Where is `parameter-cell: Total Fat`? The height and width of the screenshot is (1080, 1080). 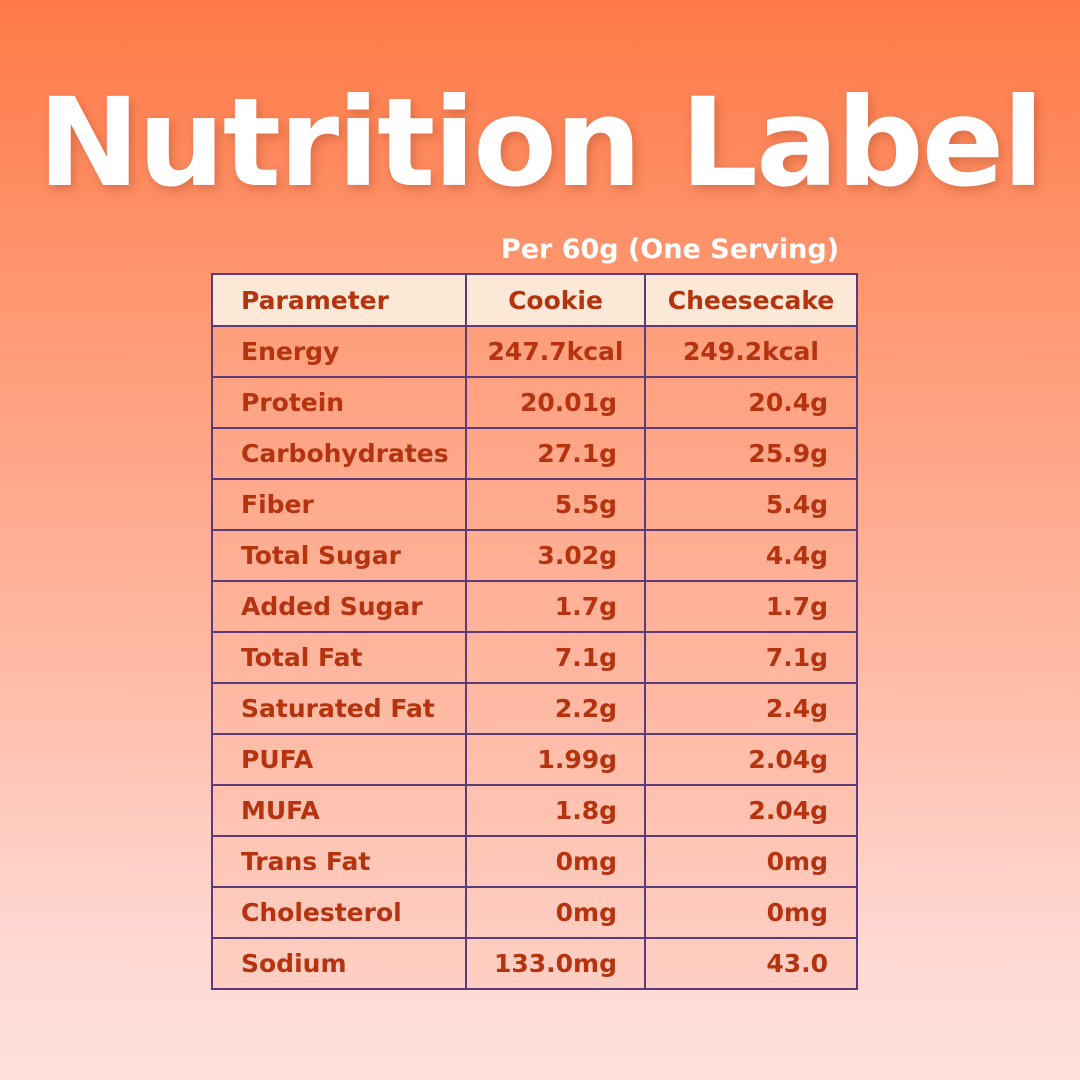
parameter-cell: Total Fat is located at coordinates (339, 657).